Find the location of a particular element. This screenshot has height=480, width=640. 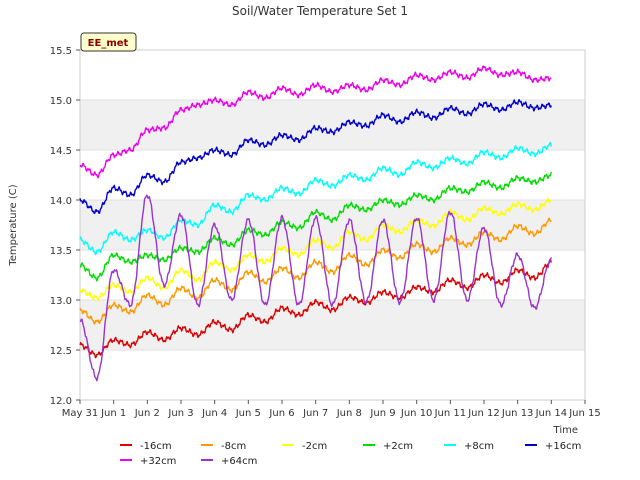

x-tick-label: Jun 14 is located at coordinates (551, 413).